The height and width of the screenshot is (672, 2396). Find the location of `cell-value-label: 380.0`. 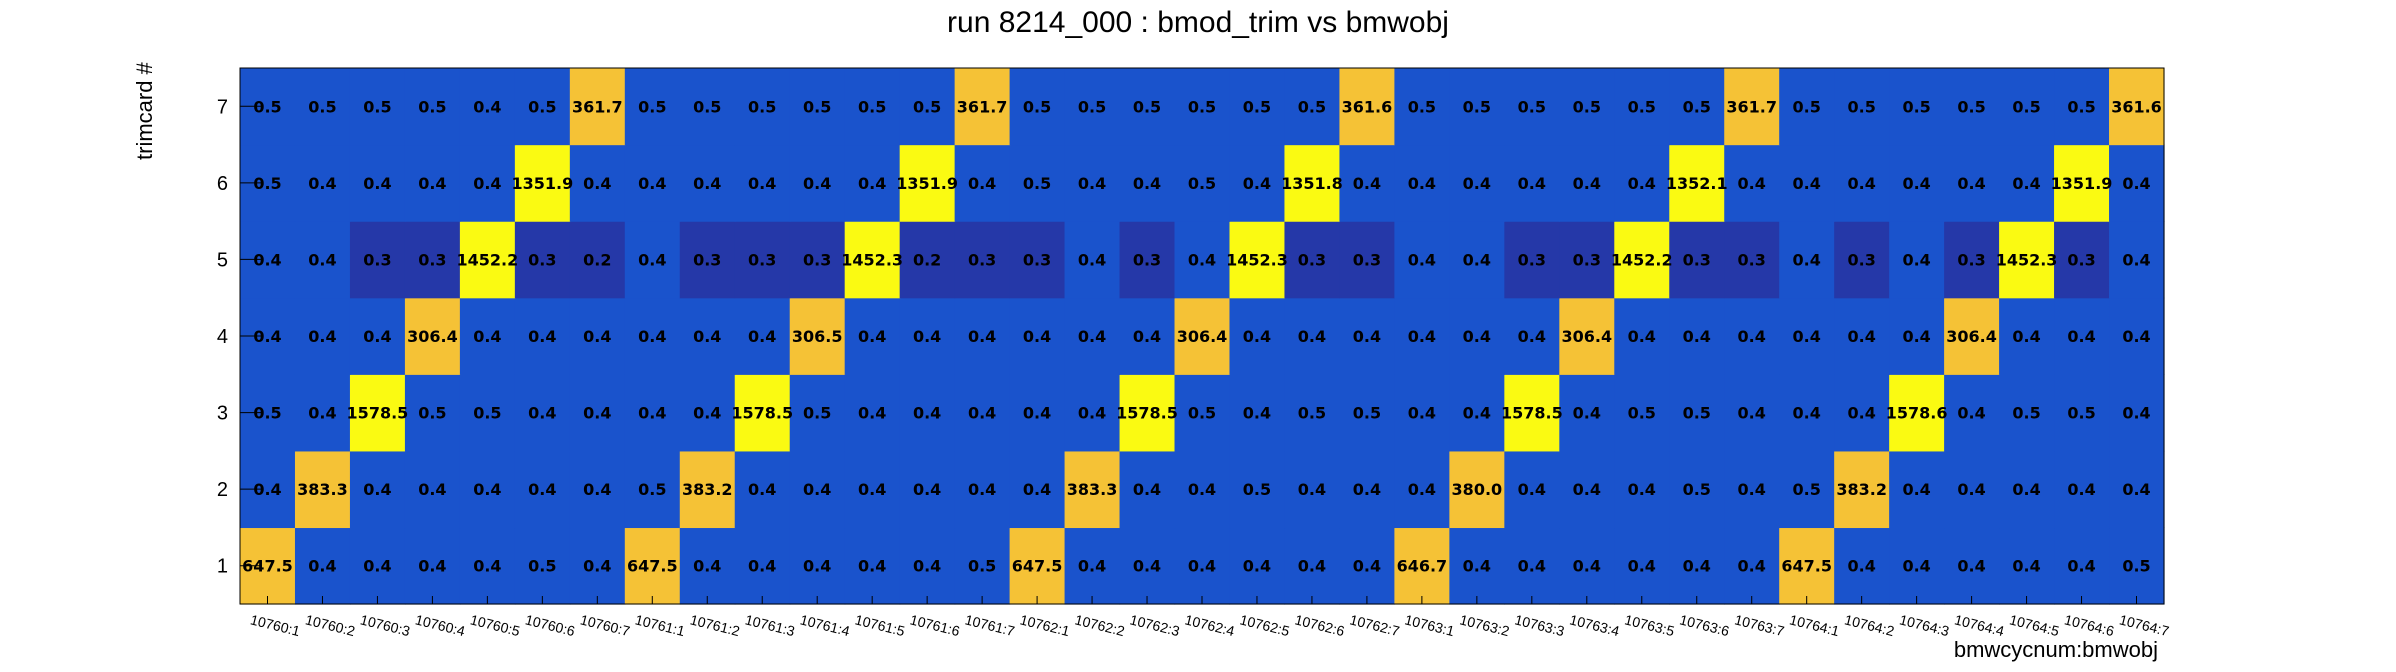

cell-value-label: 380.0 is located at coordinates (1477, 489).